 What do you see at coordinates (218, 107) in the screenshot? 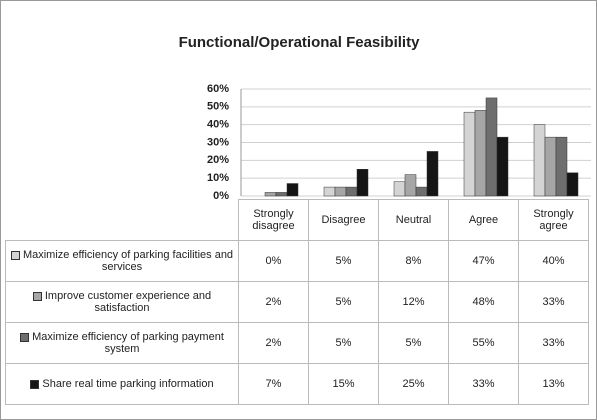
I see `y-tick-label: 50%` at bounding box center [218, 107].